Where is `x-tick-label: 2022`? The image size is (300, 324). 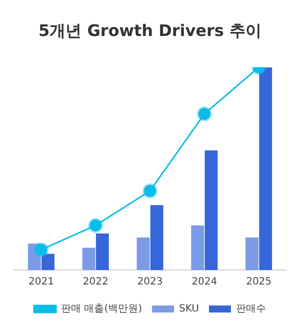
x-tick-label: 2022 is located at coordinates (95, 282).